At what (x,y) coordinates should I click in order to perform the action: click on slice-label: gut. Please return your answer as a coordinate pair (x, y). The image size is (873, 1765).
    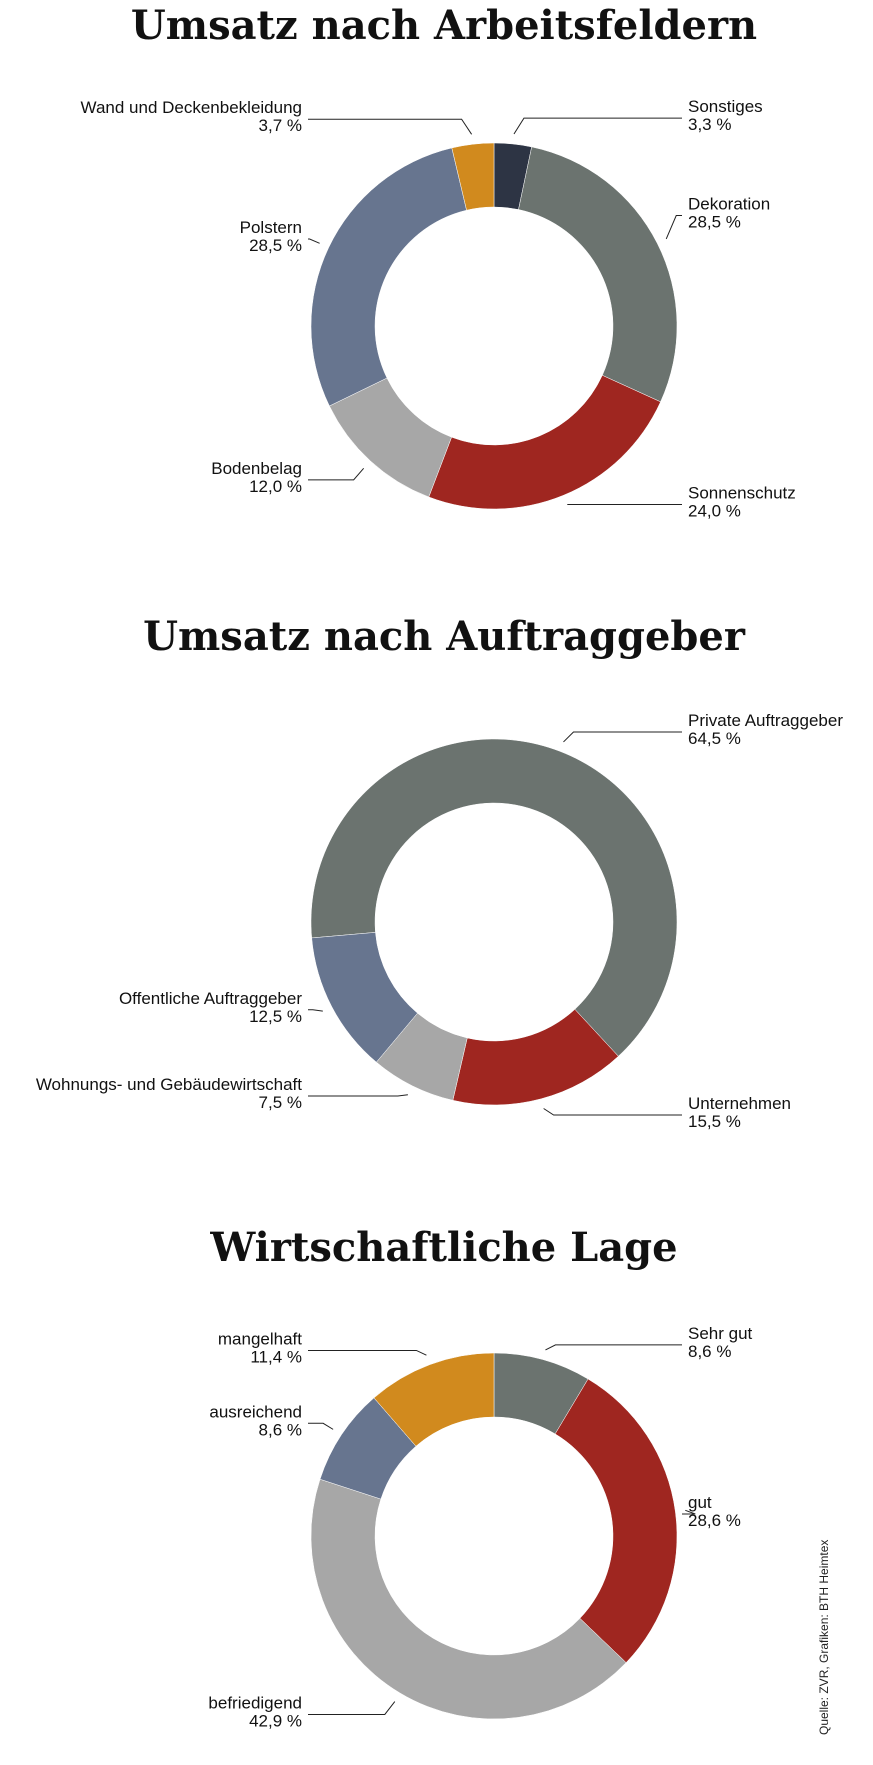
    Looking at the image, I should click on (700, 1502).